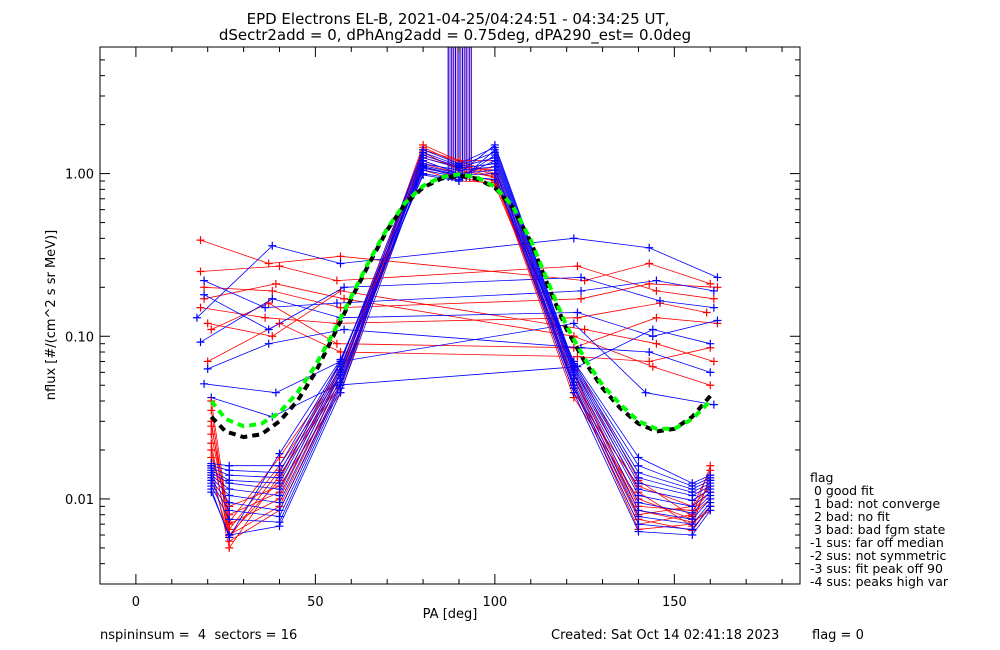 Image resolution: width=1000 pixels, height=650 pixels. What do you see at coordinates (665, 635) in the screenshot?
I see `footer-created: Created: Sat Oct 14 02:41:18 2023` at bounding box center [665, 635].